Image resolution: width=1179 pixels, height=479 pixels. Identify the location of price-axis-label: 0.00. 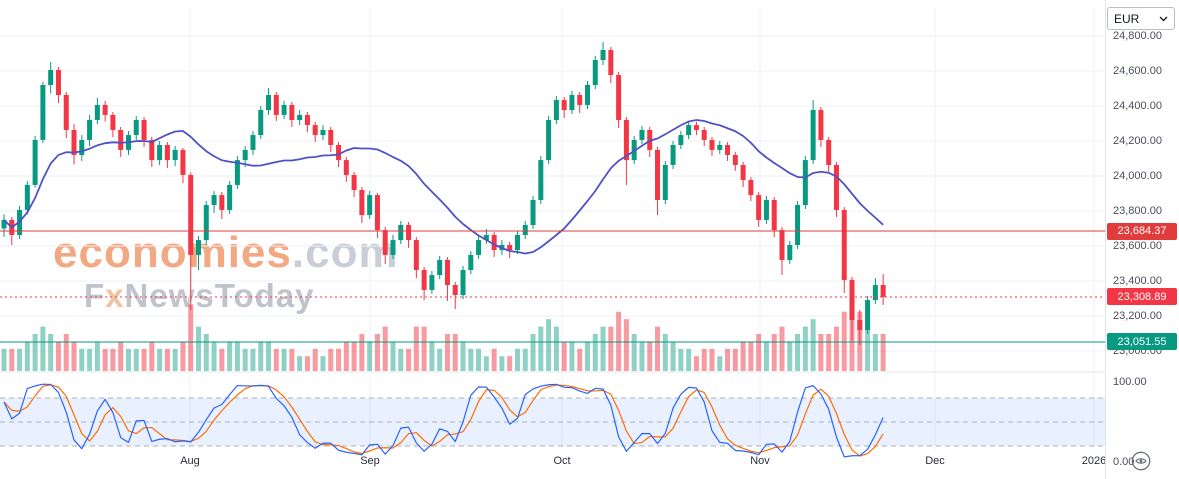
(1124, 462).